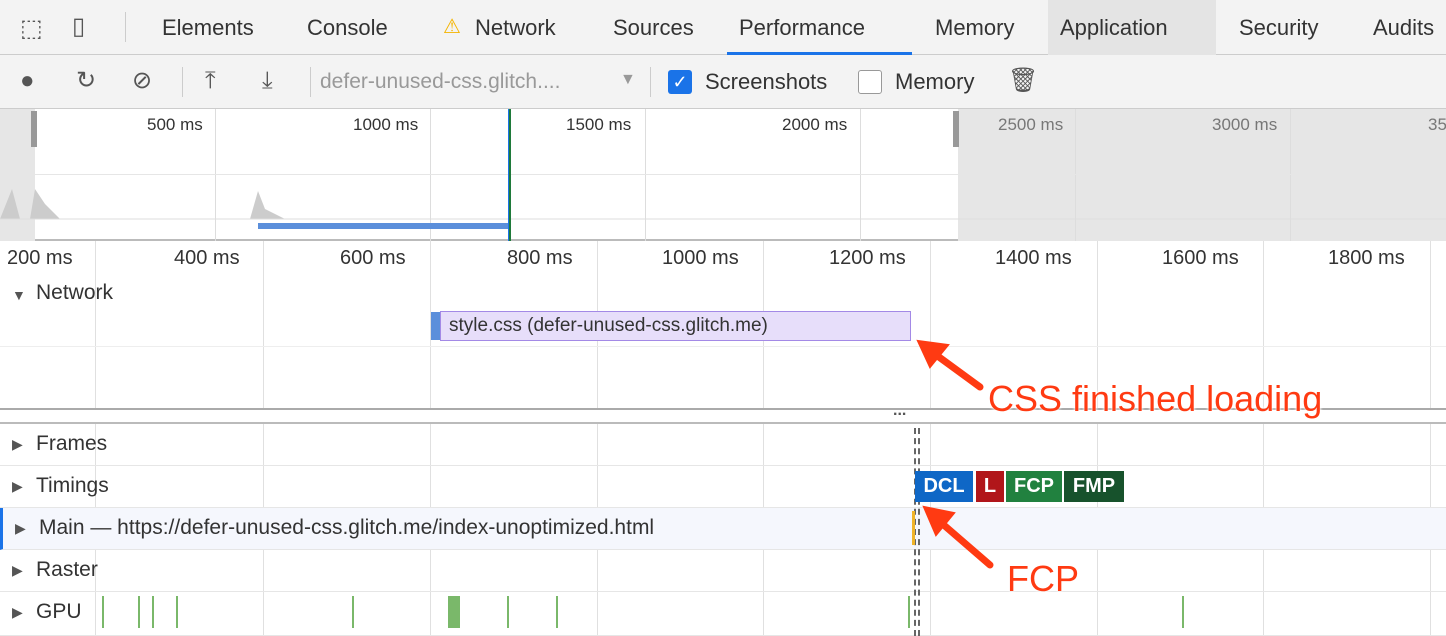 The height and width of the screenshot is (636, 1446). I want to click on tab-network: Network, so click(515, 27).